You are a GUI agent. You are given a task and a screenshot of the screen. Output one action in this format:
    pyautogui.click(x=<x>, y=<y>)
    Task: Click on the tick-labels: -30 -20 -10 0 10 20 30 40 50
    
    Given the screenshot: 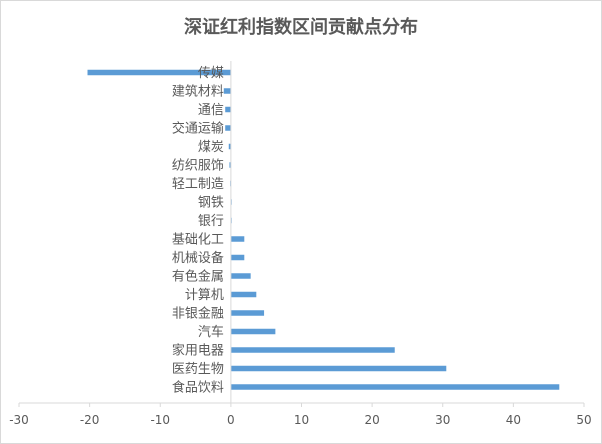 What is the action you would take?
    pyautogui.click(x=300, y=420)
    